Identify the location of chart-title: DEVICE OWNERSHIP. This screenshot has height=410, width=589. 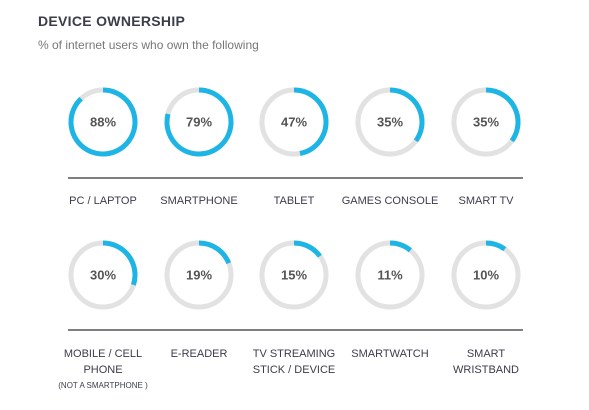
(112, 21).